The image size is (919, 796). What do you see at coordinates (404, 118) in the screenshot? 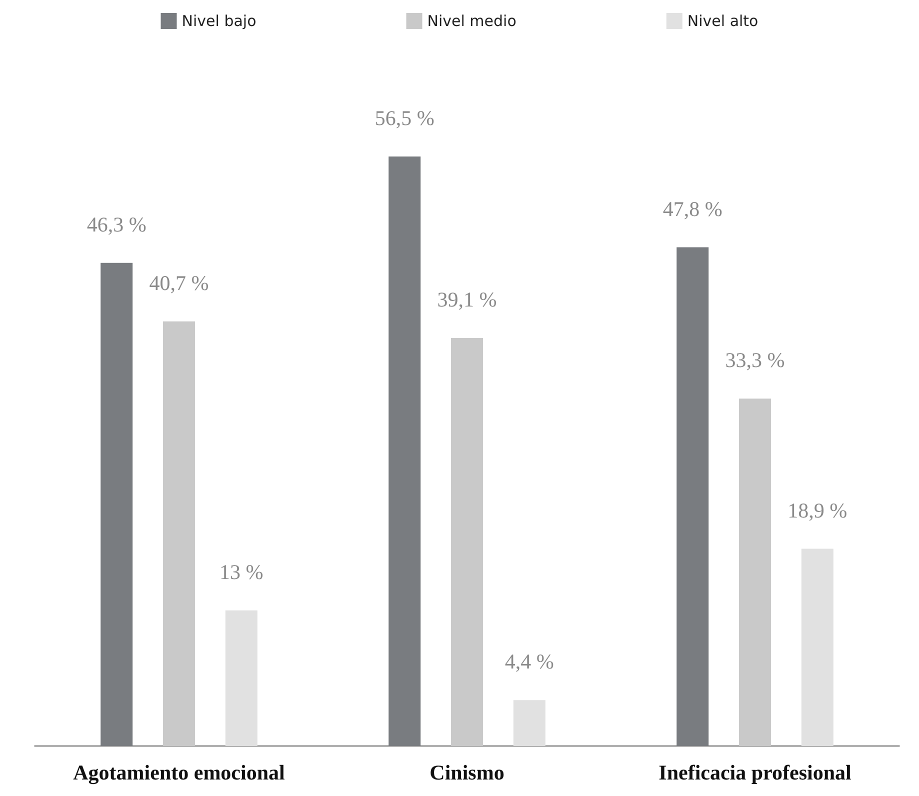
I see `data-label: 56,5 %` at bounding box center [404, 118].